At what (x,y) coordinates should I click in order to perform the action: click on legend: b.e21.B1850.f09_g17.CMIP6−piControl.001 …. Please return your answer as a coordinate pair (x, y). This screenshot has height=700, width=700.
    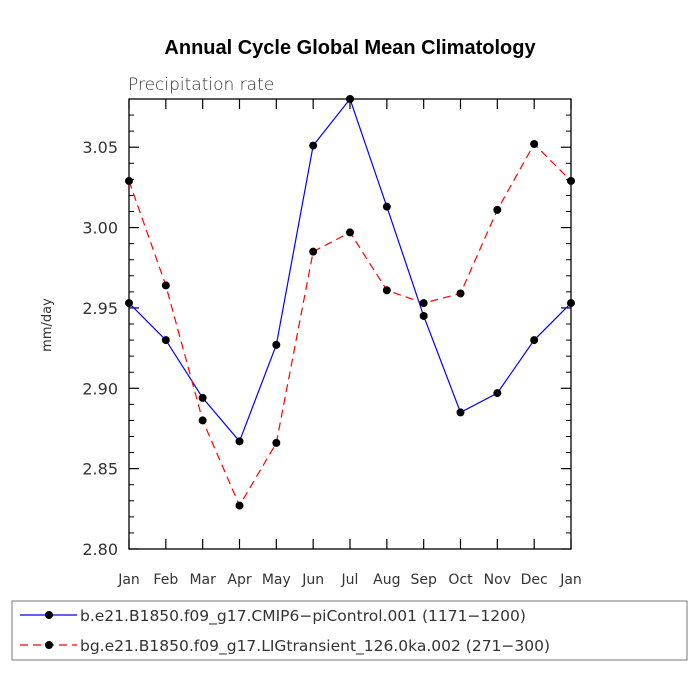
    Looking at the image, I should click on (349, 630).